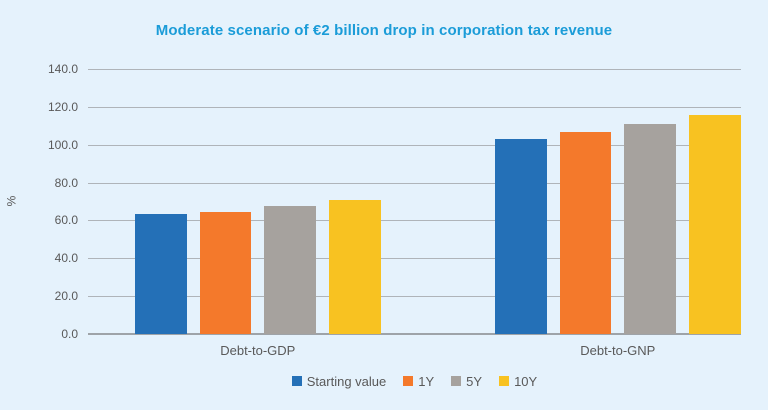 Image resolution: width=768 pixels, height=410 pixels. What do you see at coordinates (225, 272) in the screenshot?
I see `bar-debt-to-gdp-1y` at bounding box center [225, 272].